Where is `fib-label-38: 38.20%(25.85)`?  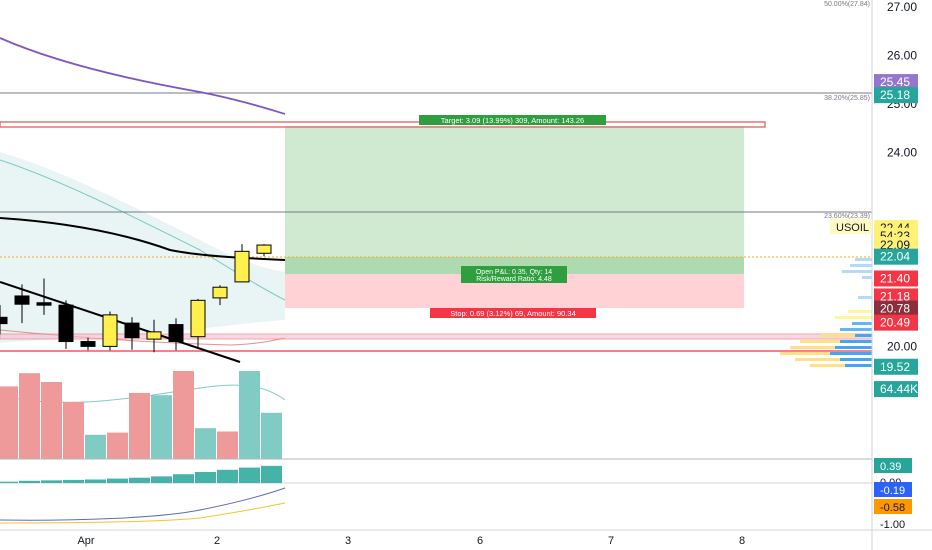 fib-label-38: 38.20%(25.85) is located at coordinates (847, 98).